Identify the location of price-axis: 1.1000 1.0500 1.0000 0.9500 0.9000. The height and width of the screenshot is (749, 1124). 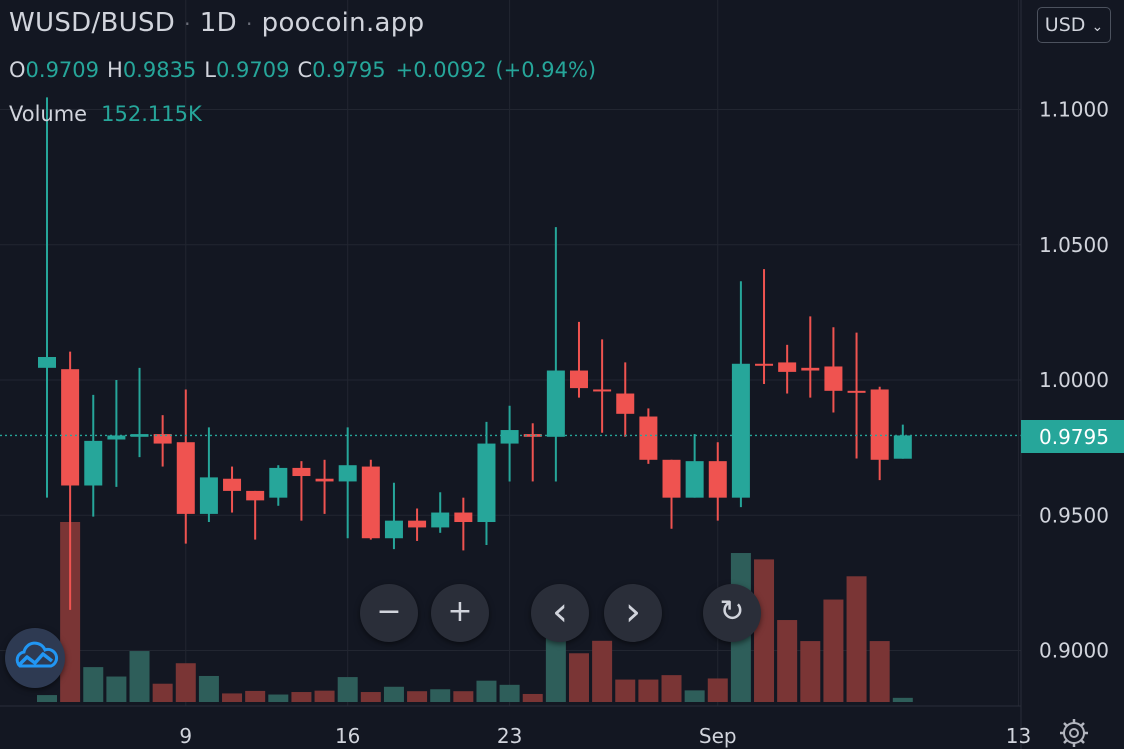
(1074, 380).